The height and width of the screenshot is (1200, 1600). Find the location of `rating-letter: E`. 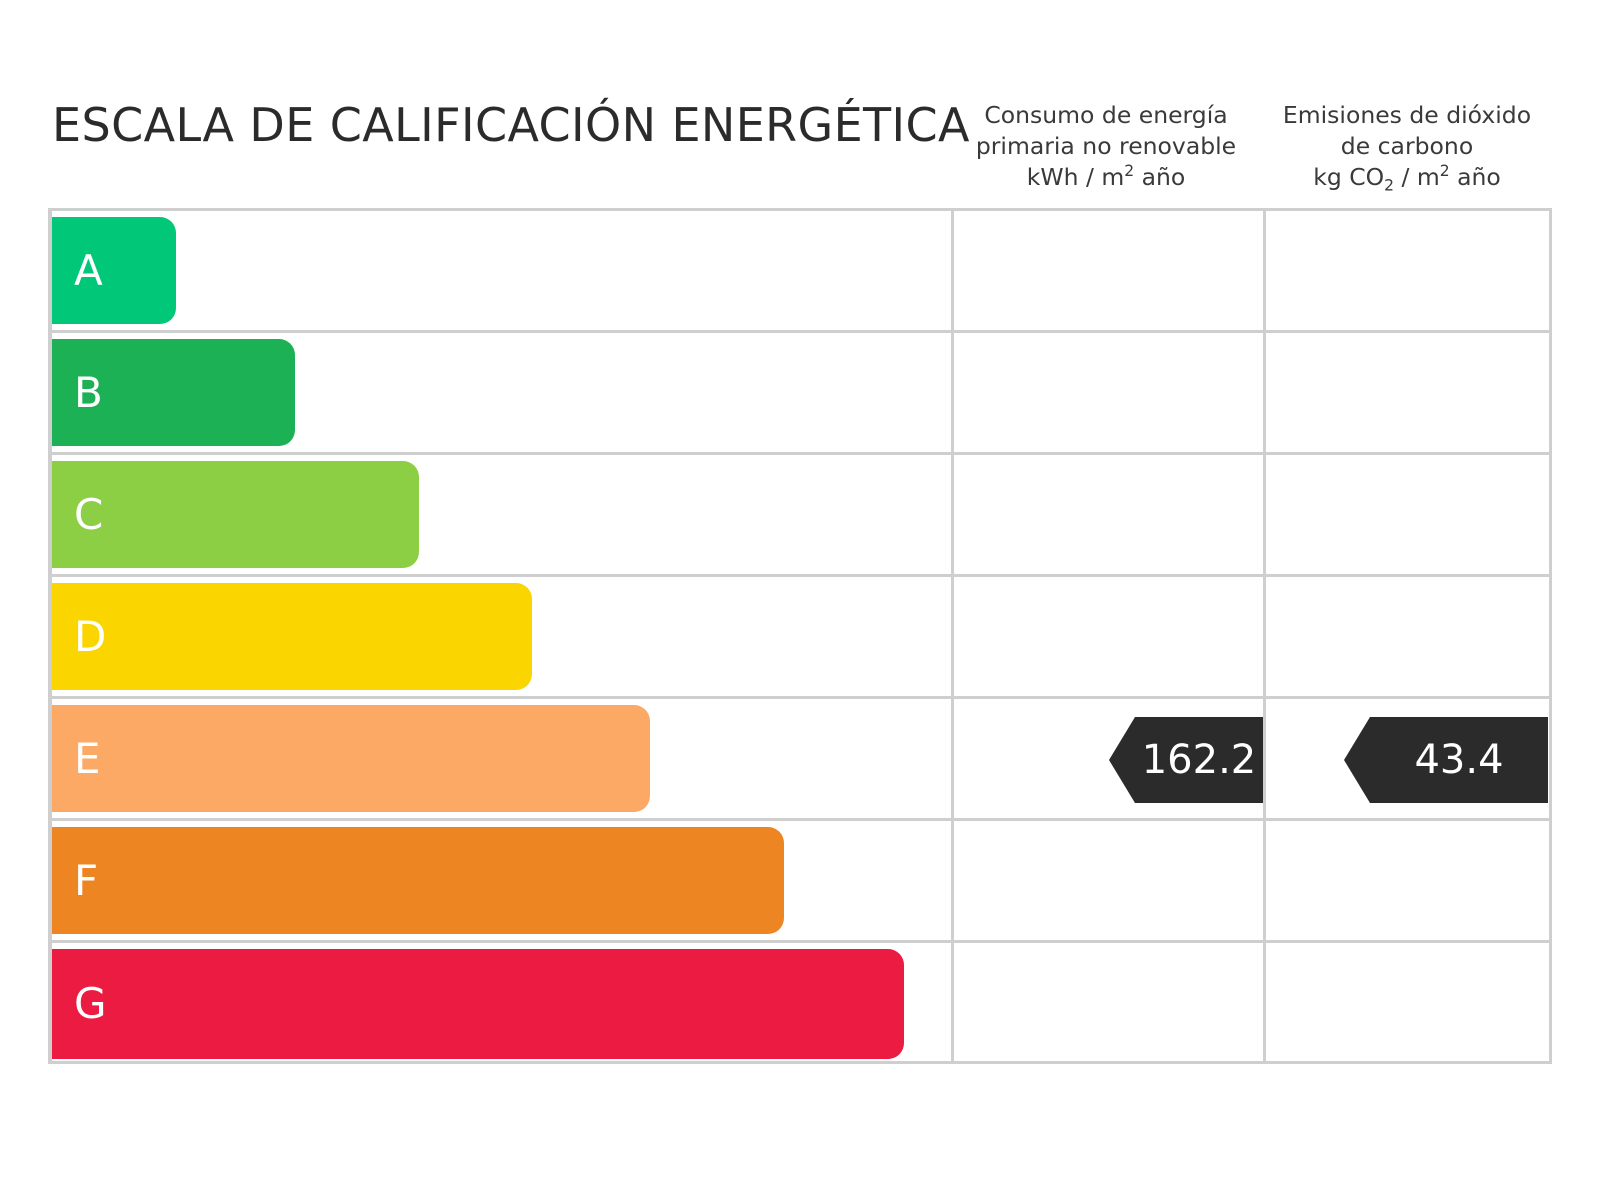

rating-letter: E is located at coordinates (87, 758).